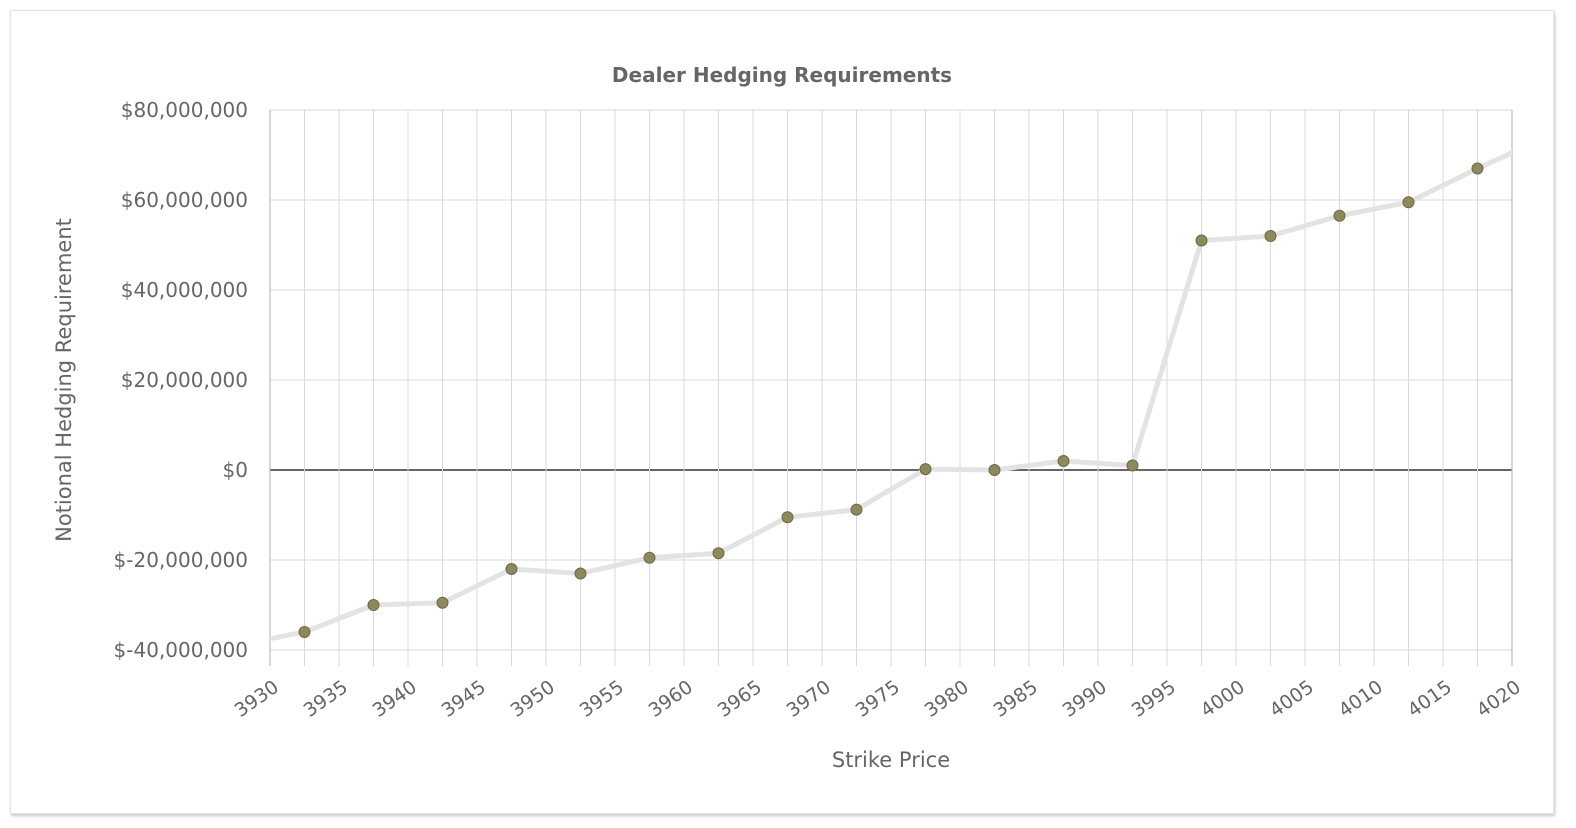 The image size is (1576, 828). Describe the element at coordinates (184, 110) in the screenshot. I see `y-tick-label: $80,000,000` at that location.